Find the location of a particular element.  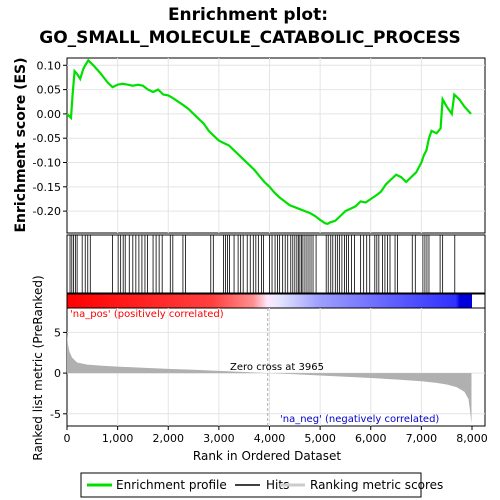

ranked-metric-y-tick-label: 0 is located at coordinates (57, 373).